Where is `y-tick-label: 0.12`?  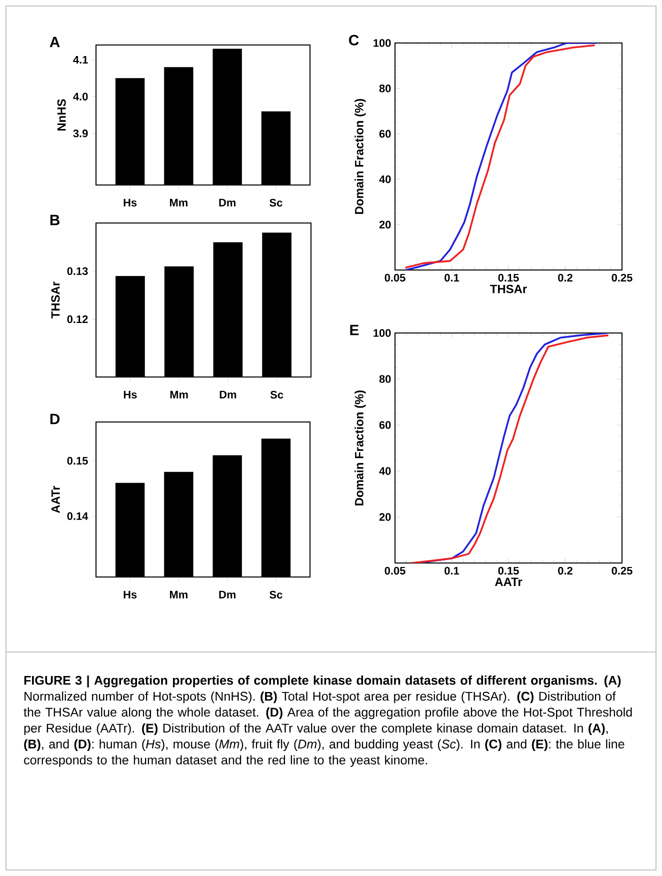 y-tick-label: 0.12 is located at coordinates (77, 319).